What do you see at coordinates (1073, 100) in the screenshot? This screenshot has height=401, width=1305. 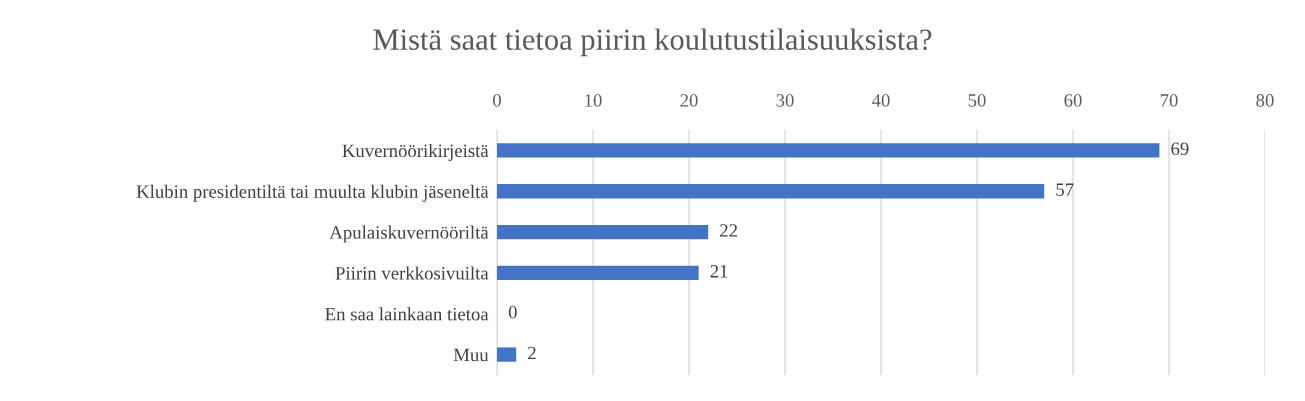 I see `x-tick-label: 60` at bounding box center [1073, 100].